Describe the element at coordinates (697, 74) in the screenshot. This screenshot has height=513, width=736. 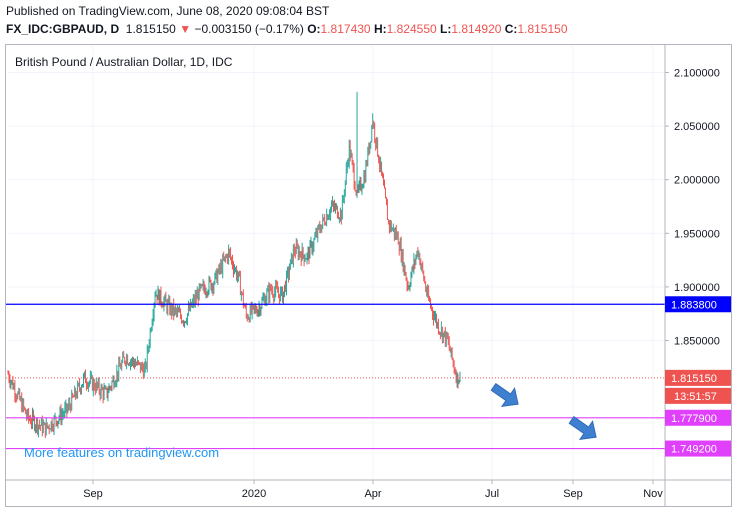
I see `y-tick-label: 2.100000` at that location.